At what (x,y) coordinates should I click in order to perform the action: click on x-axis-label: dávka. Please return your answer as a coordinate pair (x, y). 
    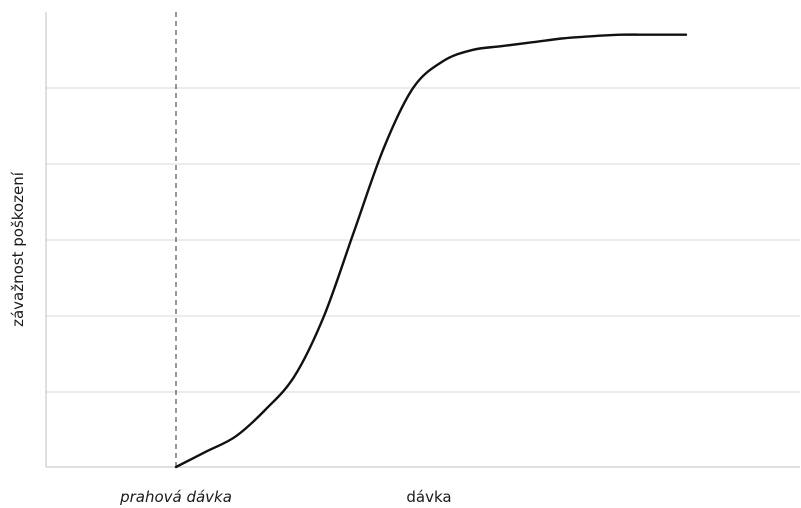
    Looking at the image, I should click on (428, 497).